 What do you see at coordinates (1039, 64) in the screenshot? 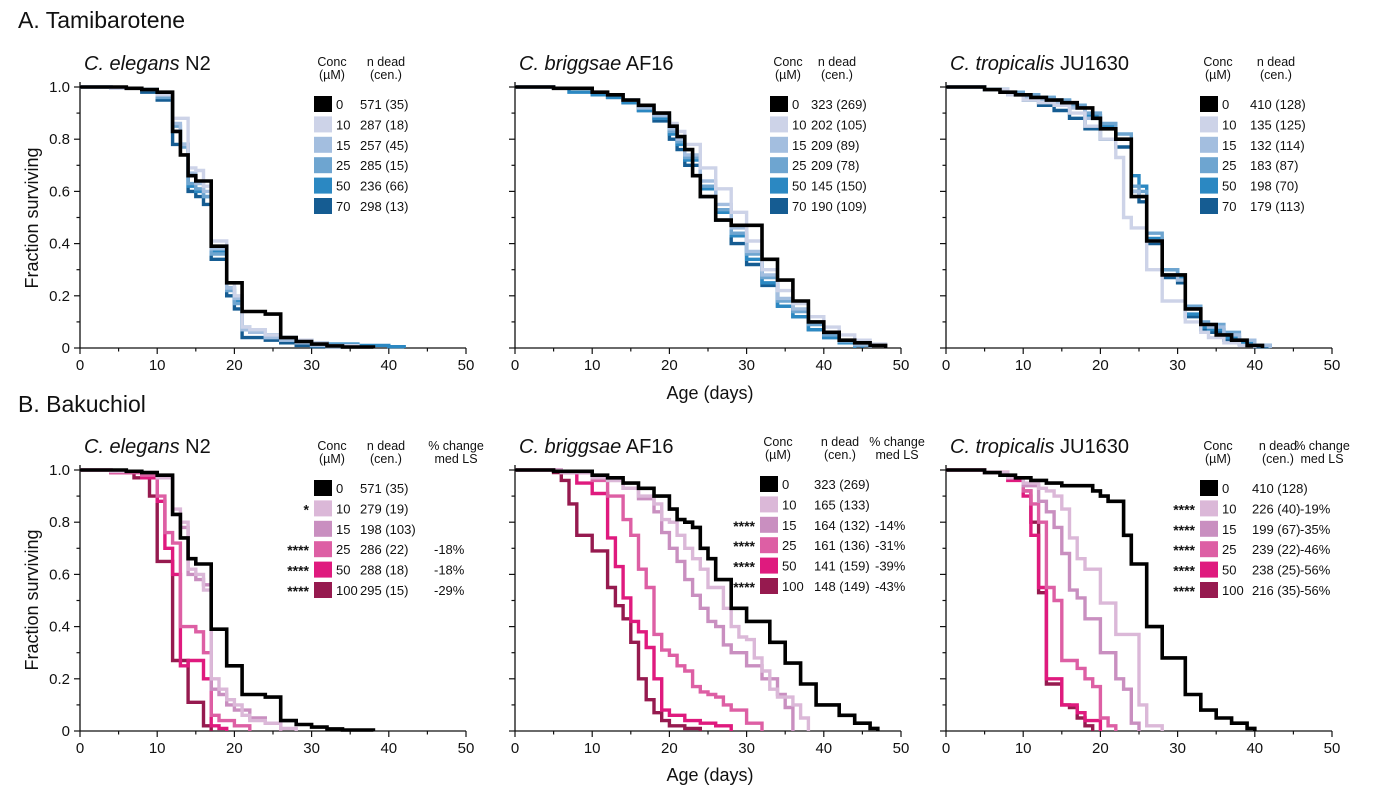
I see `panel-title: C. tropicalis JU1630` at bounding box center [1039, 64].